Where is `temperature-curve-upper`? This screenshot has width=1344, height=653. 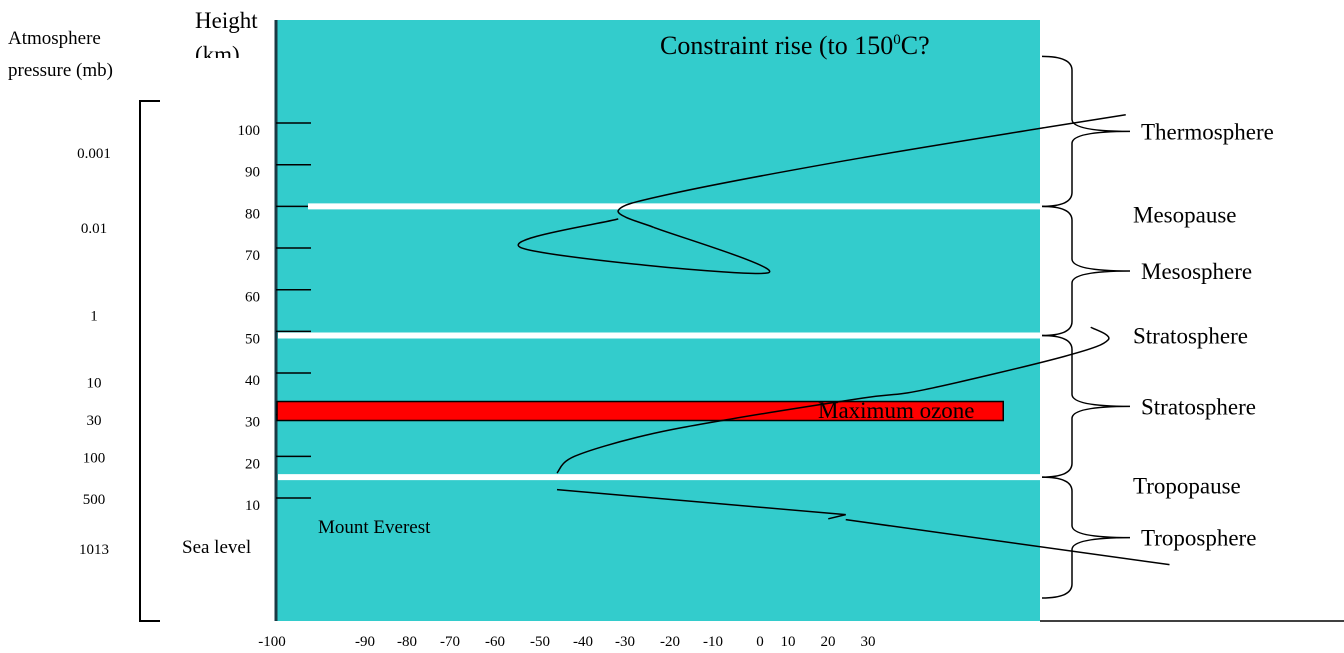
temperature-curve-upper is located at coordinates (871, 170).